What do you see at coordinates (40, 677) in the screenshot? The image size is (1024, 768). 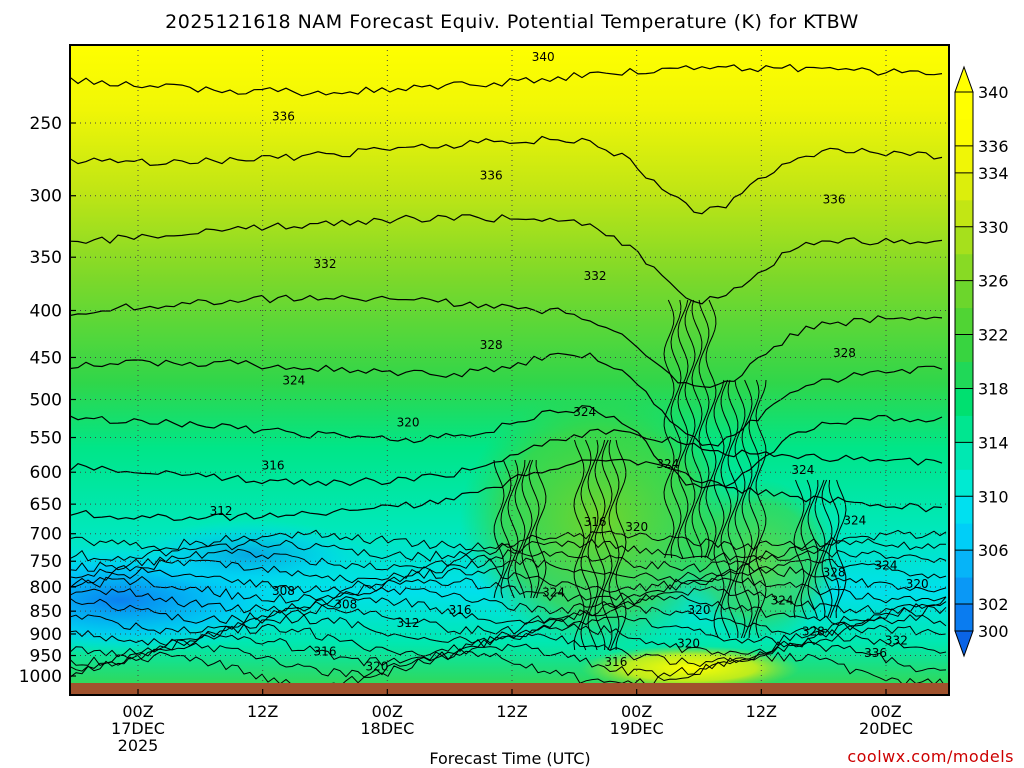 I see `y-tick-label: 1000` at bounding box center [40, 677].